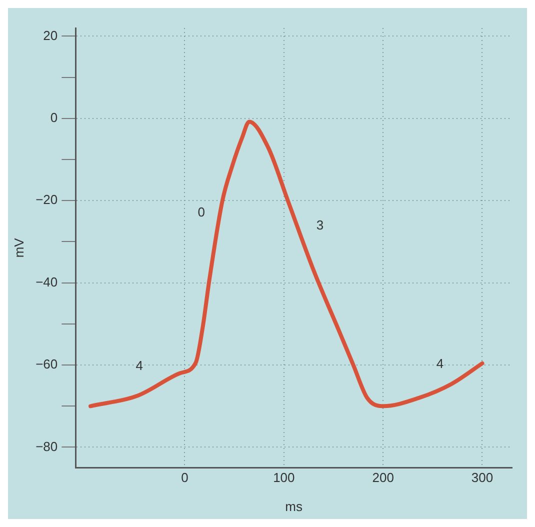  What do you see at coordinates (47, 364) in the screenshot?
I see `y-tick-label: −60` at bounding box center [47, 364].